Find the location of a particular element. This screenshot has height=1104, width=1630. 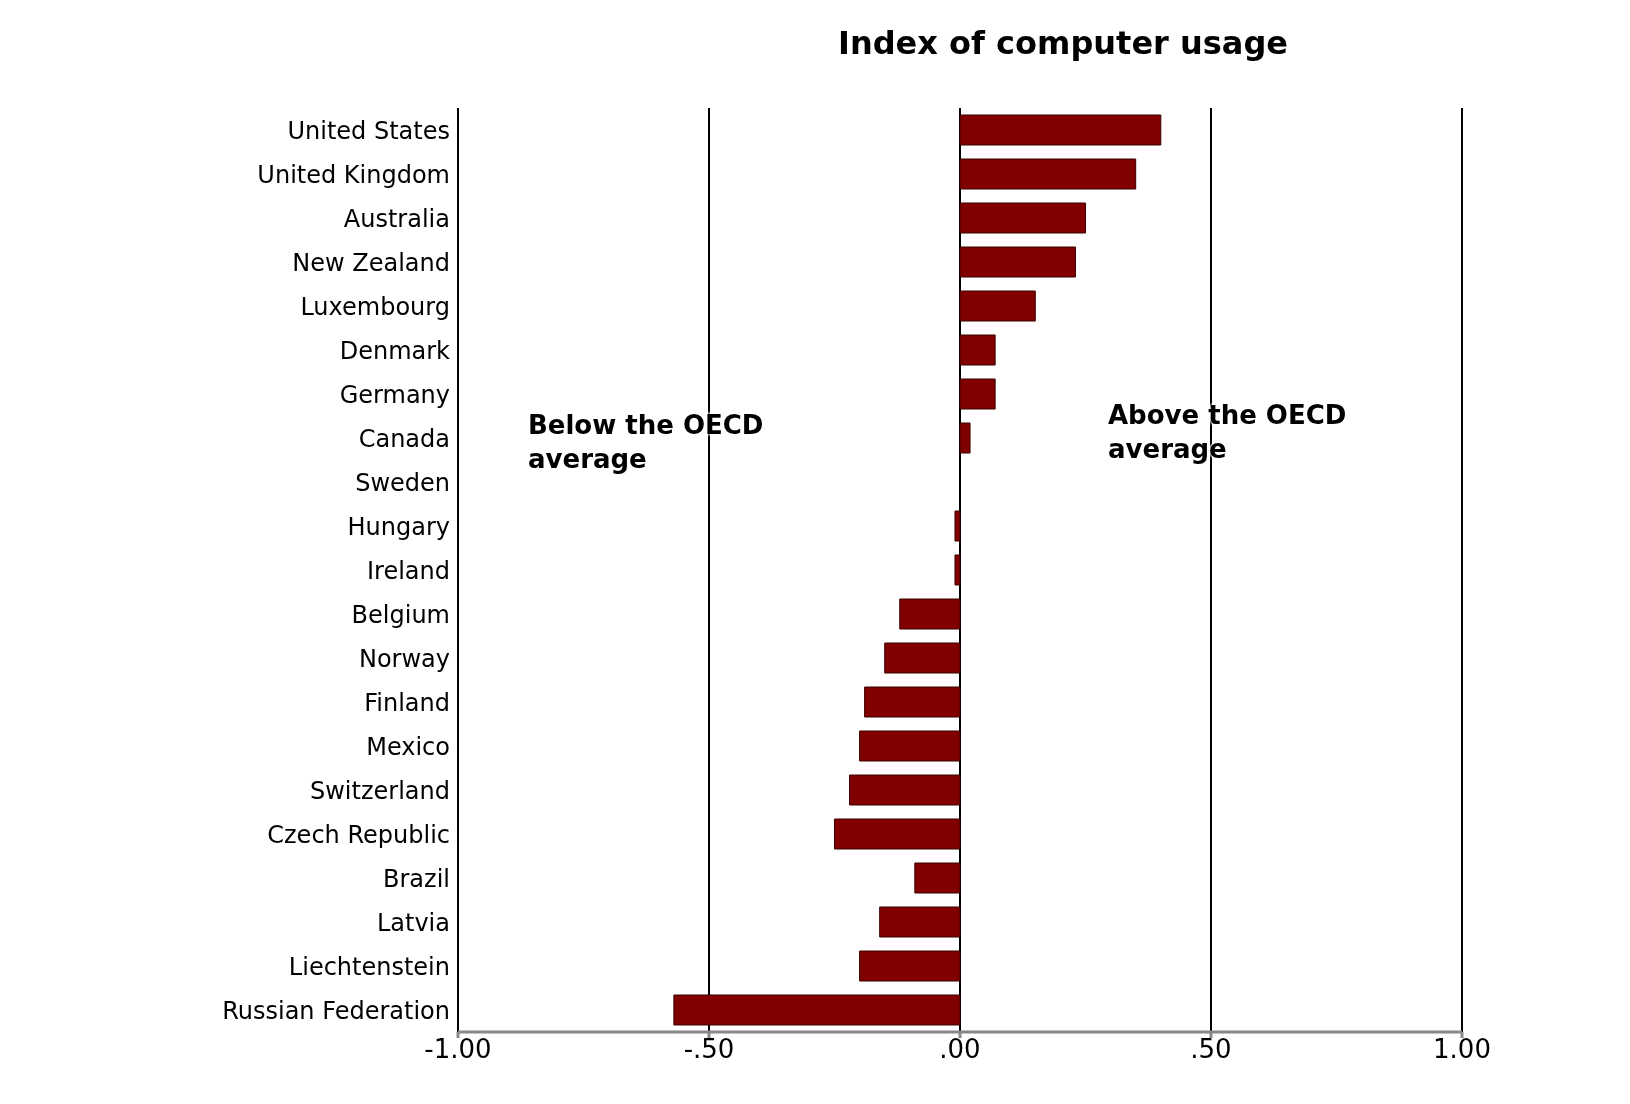

y-tick-label: Canada is located at coordinates (404, 438).